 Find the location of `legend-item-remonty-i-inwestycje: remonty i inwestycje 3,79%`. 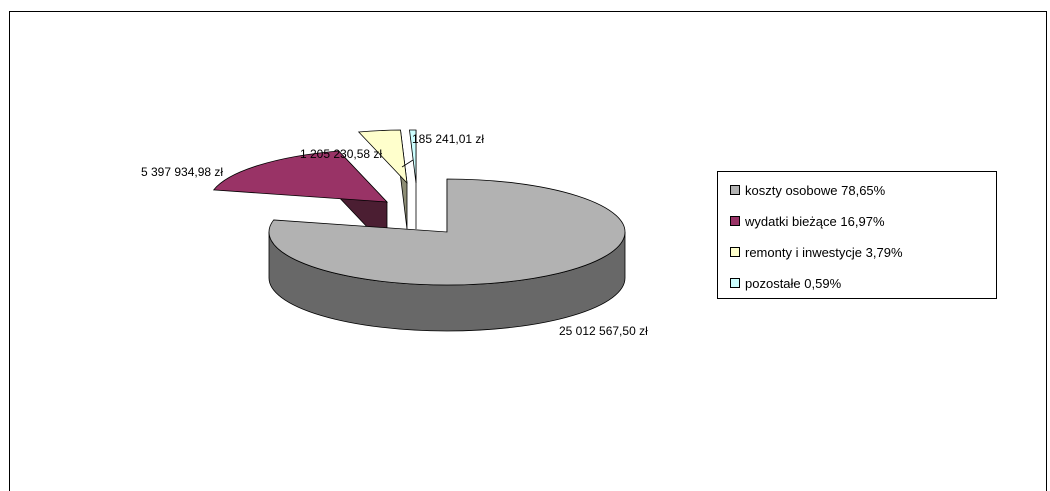

legend-item-remonty-i-inwestycje: remonty i inwestycje 3,79% is located at coordinates (816, 252).